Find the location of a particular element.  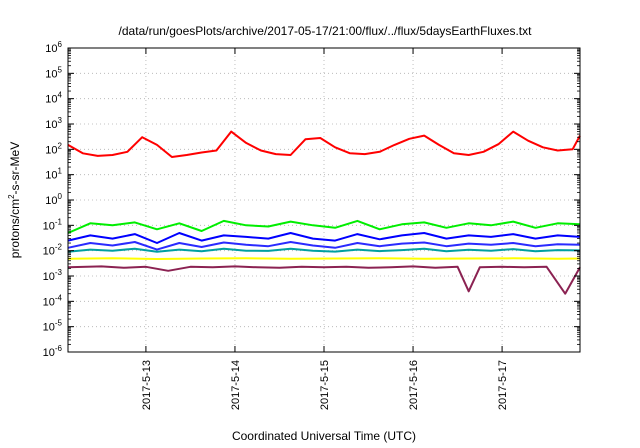

y-tick-label: 10⁻⁶ is located at coordinates (53, 351).